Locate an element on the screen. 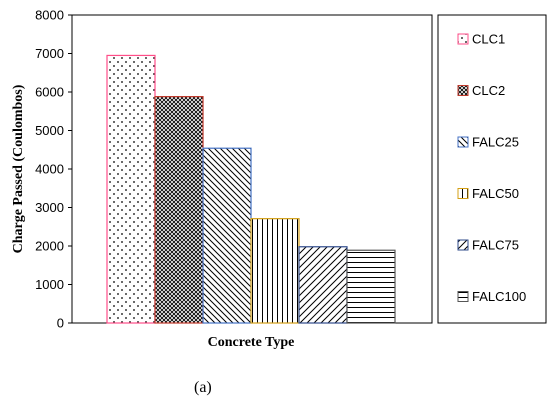  bar-falc75 is located at coordinates (323, 285).